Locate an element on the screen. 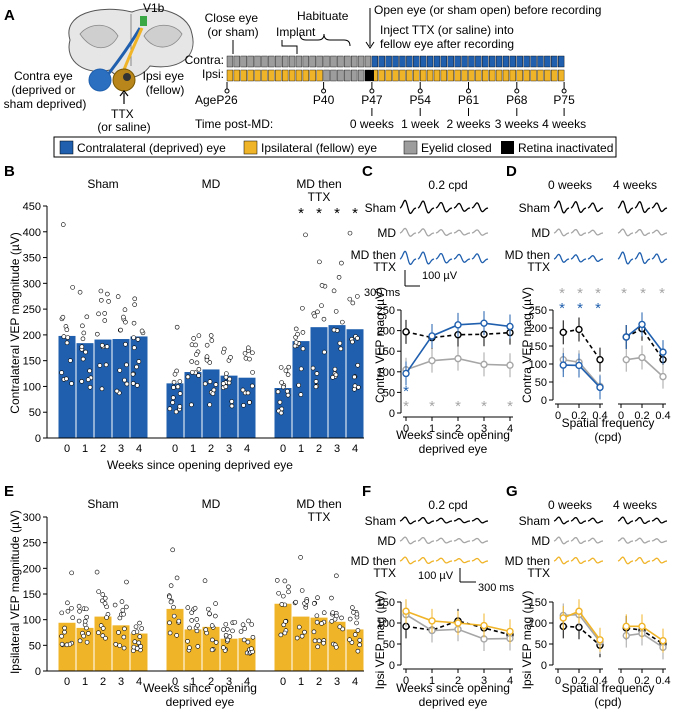 The width and height of the screenshot is (675, 713). age-P26: P26 is located at coordinates (227, 100).